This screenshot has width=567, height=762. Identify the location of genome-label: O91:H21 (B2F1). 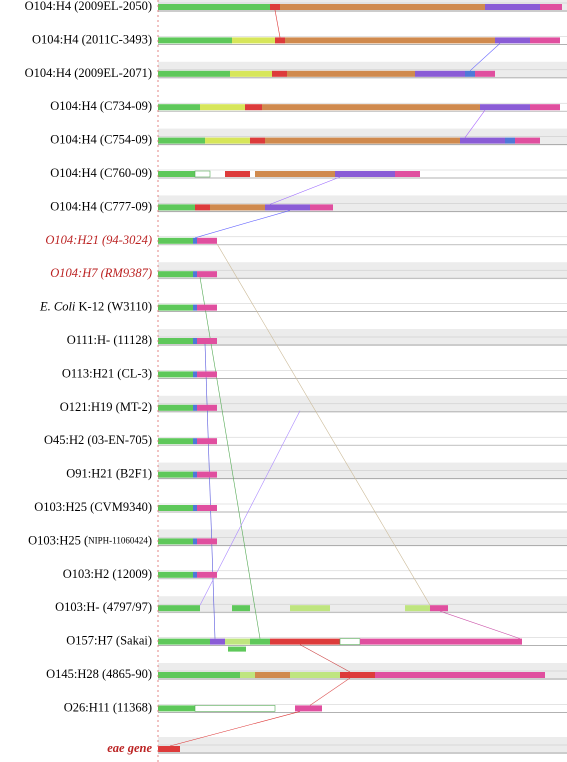
(109, 473).